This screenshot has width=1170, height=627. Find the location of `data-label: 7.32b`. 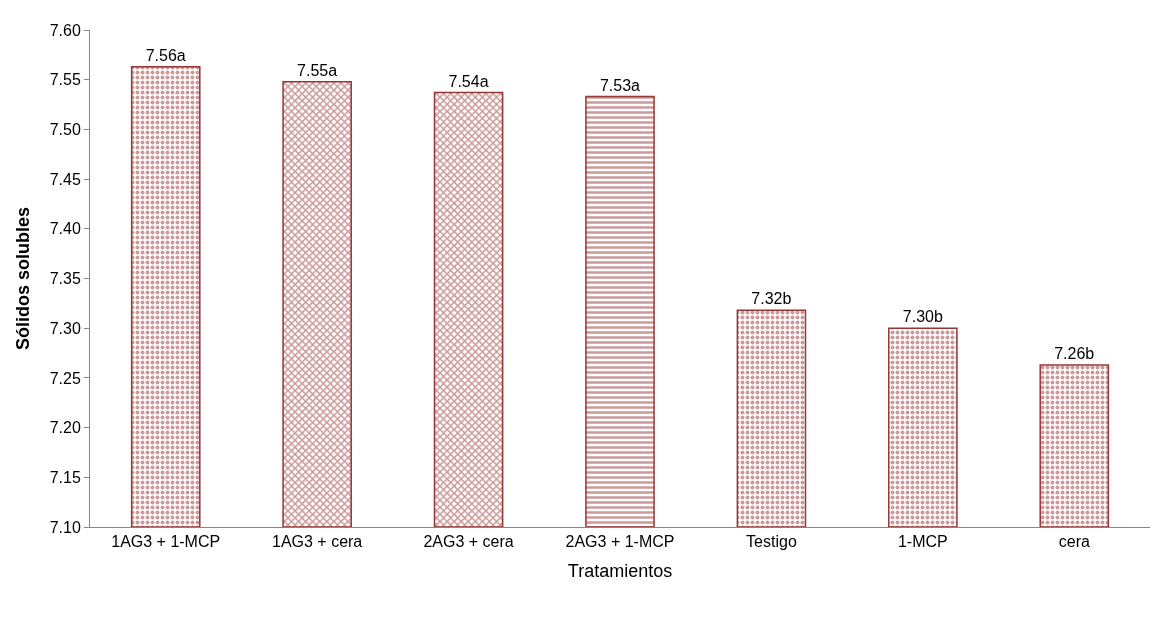

data-label: 7.32b is located at coordinates (771, 299).